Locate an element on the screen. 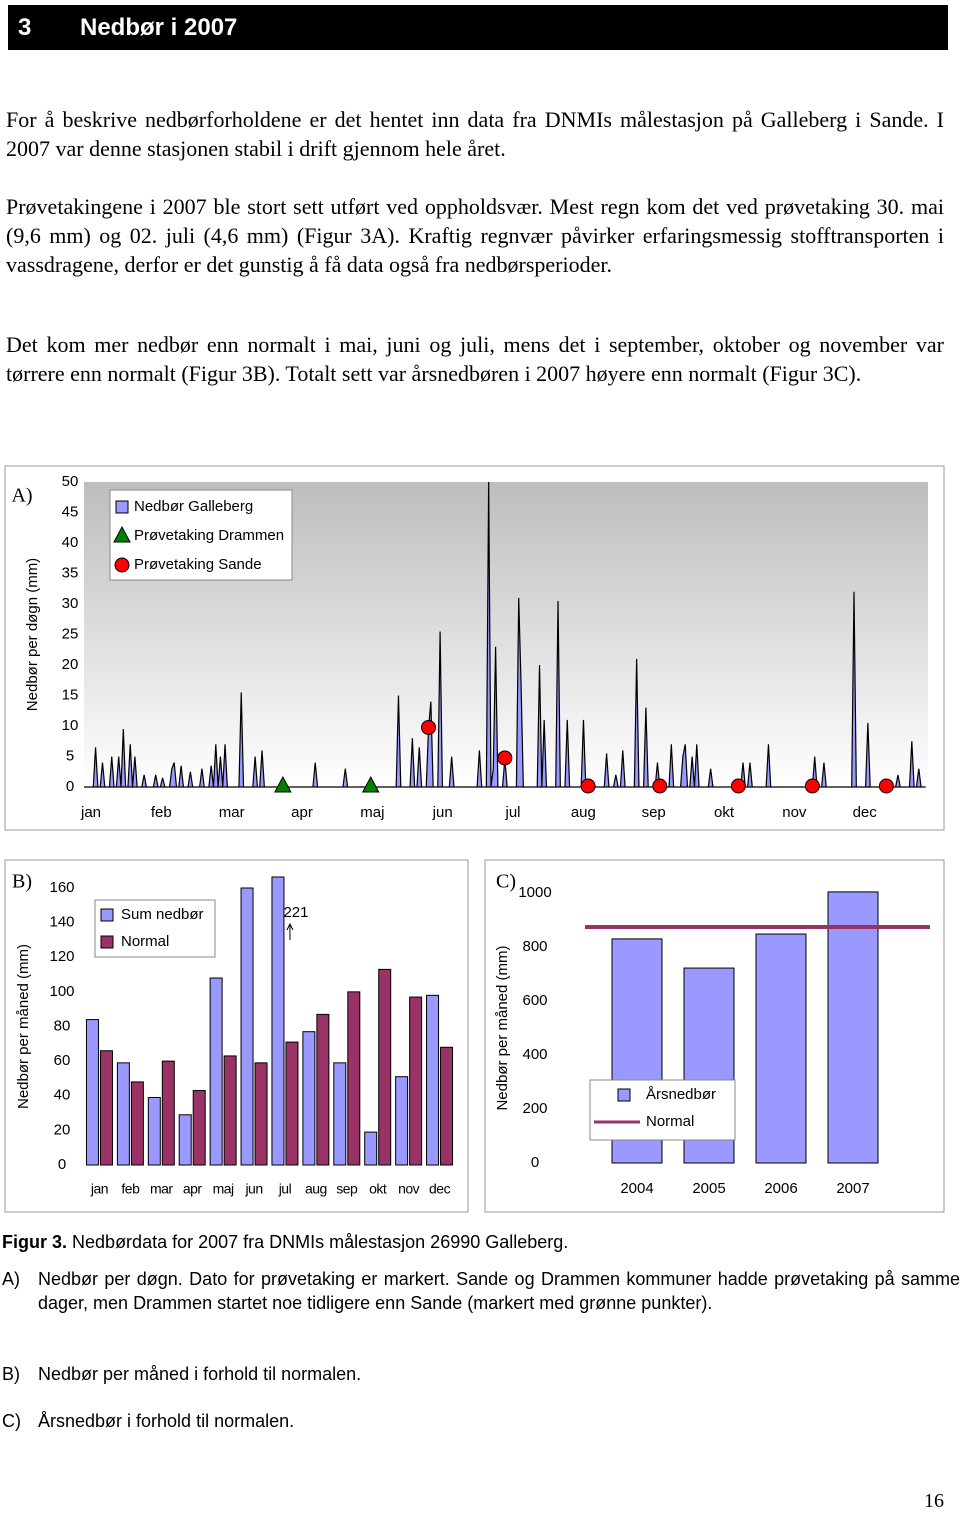 The width and height of the screenshot is (960, 1513). y-tick-label: 45 is located at coordinates (70, 511).